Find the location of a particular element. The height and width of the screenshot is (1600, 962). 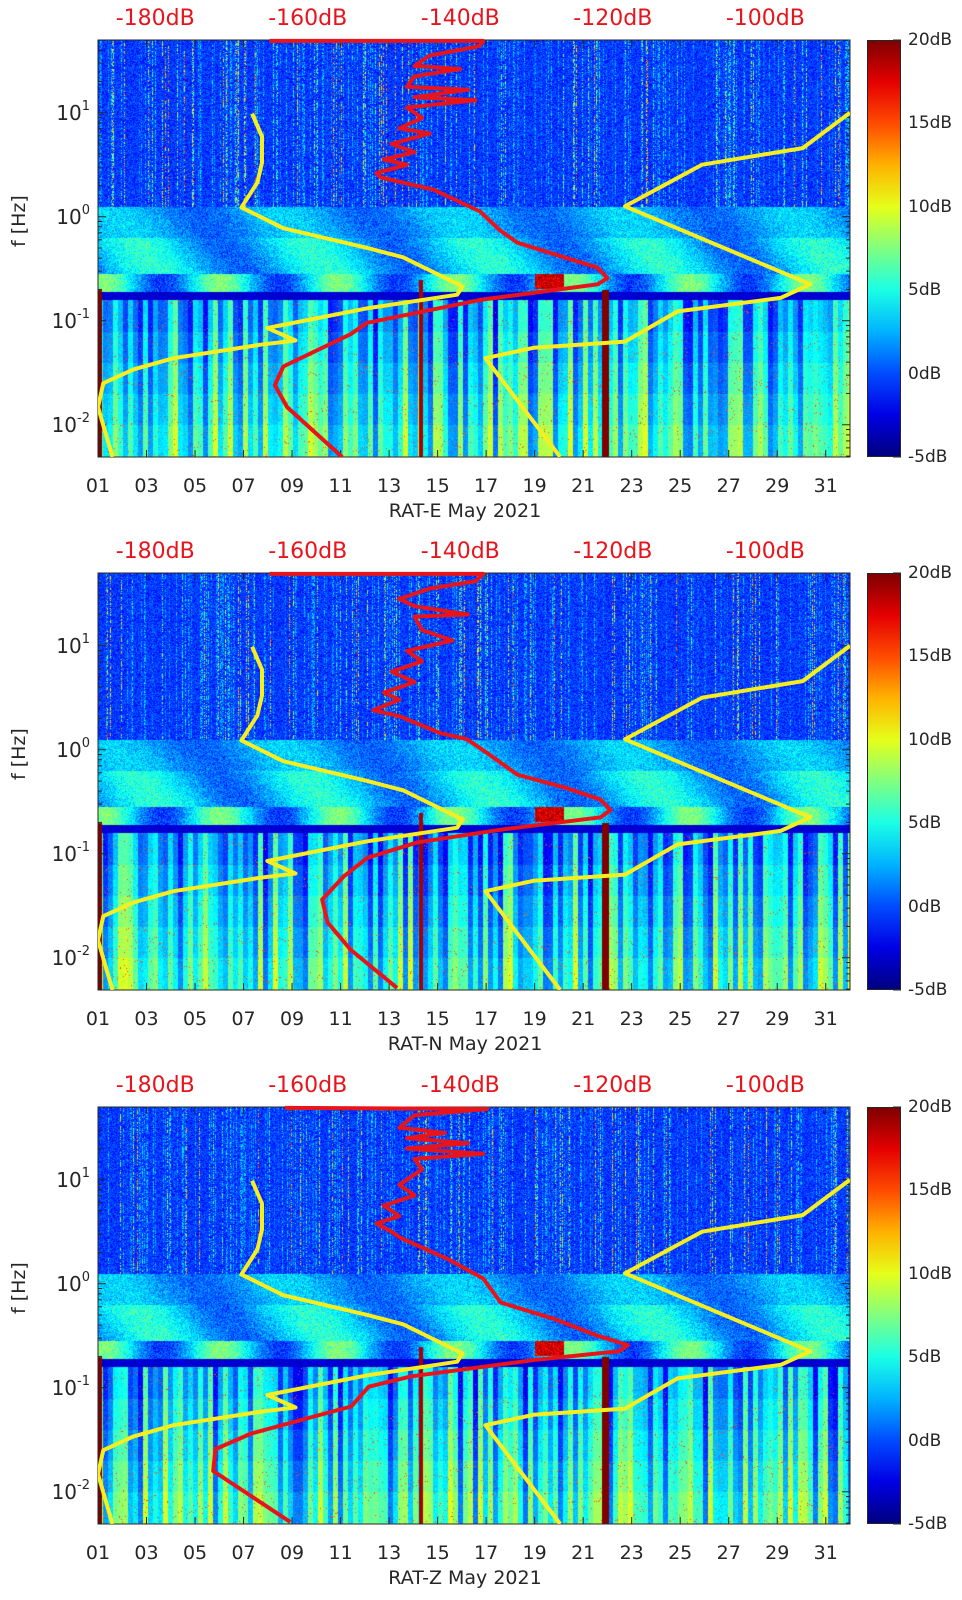

top-axis-db-label: -120dB is located at coordinates (613, 551).